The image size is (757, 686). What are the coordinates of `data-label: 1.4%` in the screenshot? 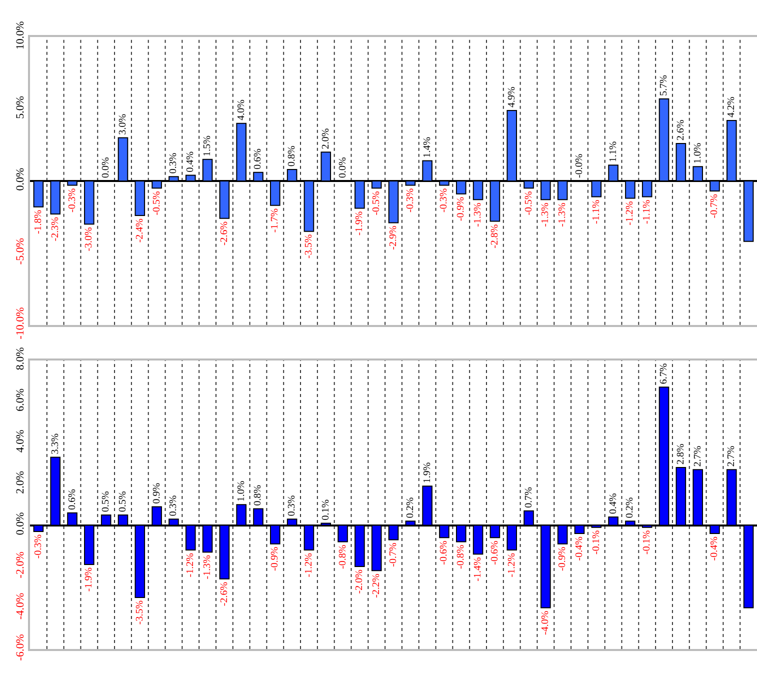 It's located at (427, 147).